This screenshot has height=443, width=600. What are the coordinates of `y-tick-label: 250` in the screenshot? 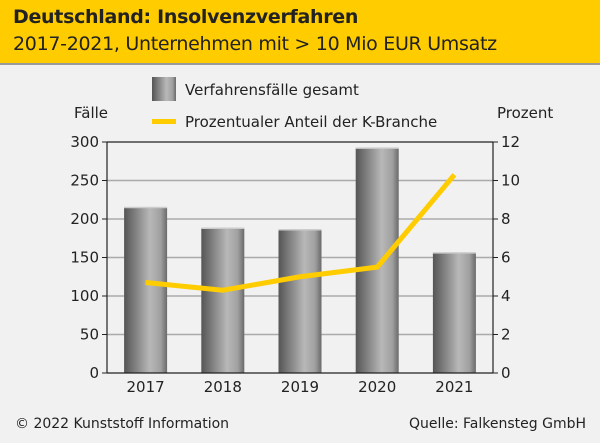 It's located at (84, 181).